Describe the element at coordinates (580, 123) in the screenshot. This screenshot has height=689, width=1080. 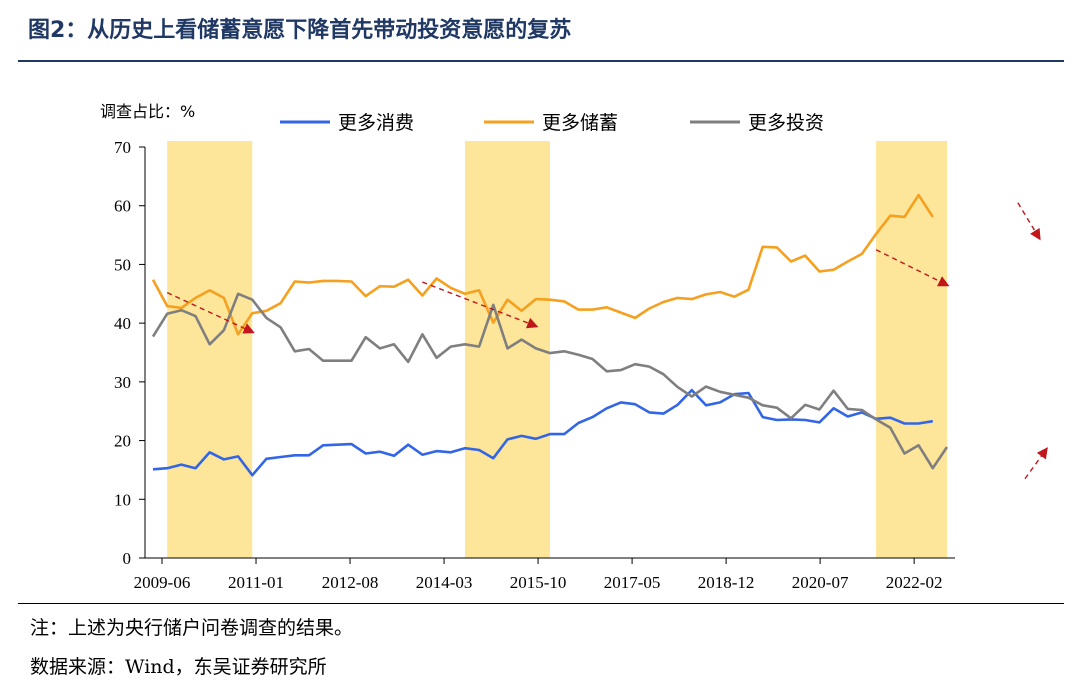
I see `legend-label-2: 更多储蓄` at that location.